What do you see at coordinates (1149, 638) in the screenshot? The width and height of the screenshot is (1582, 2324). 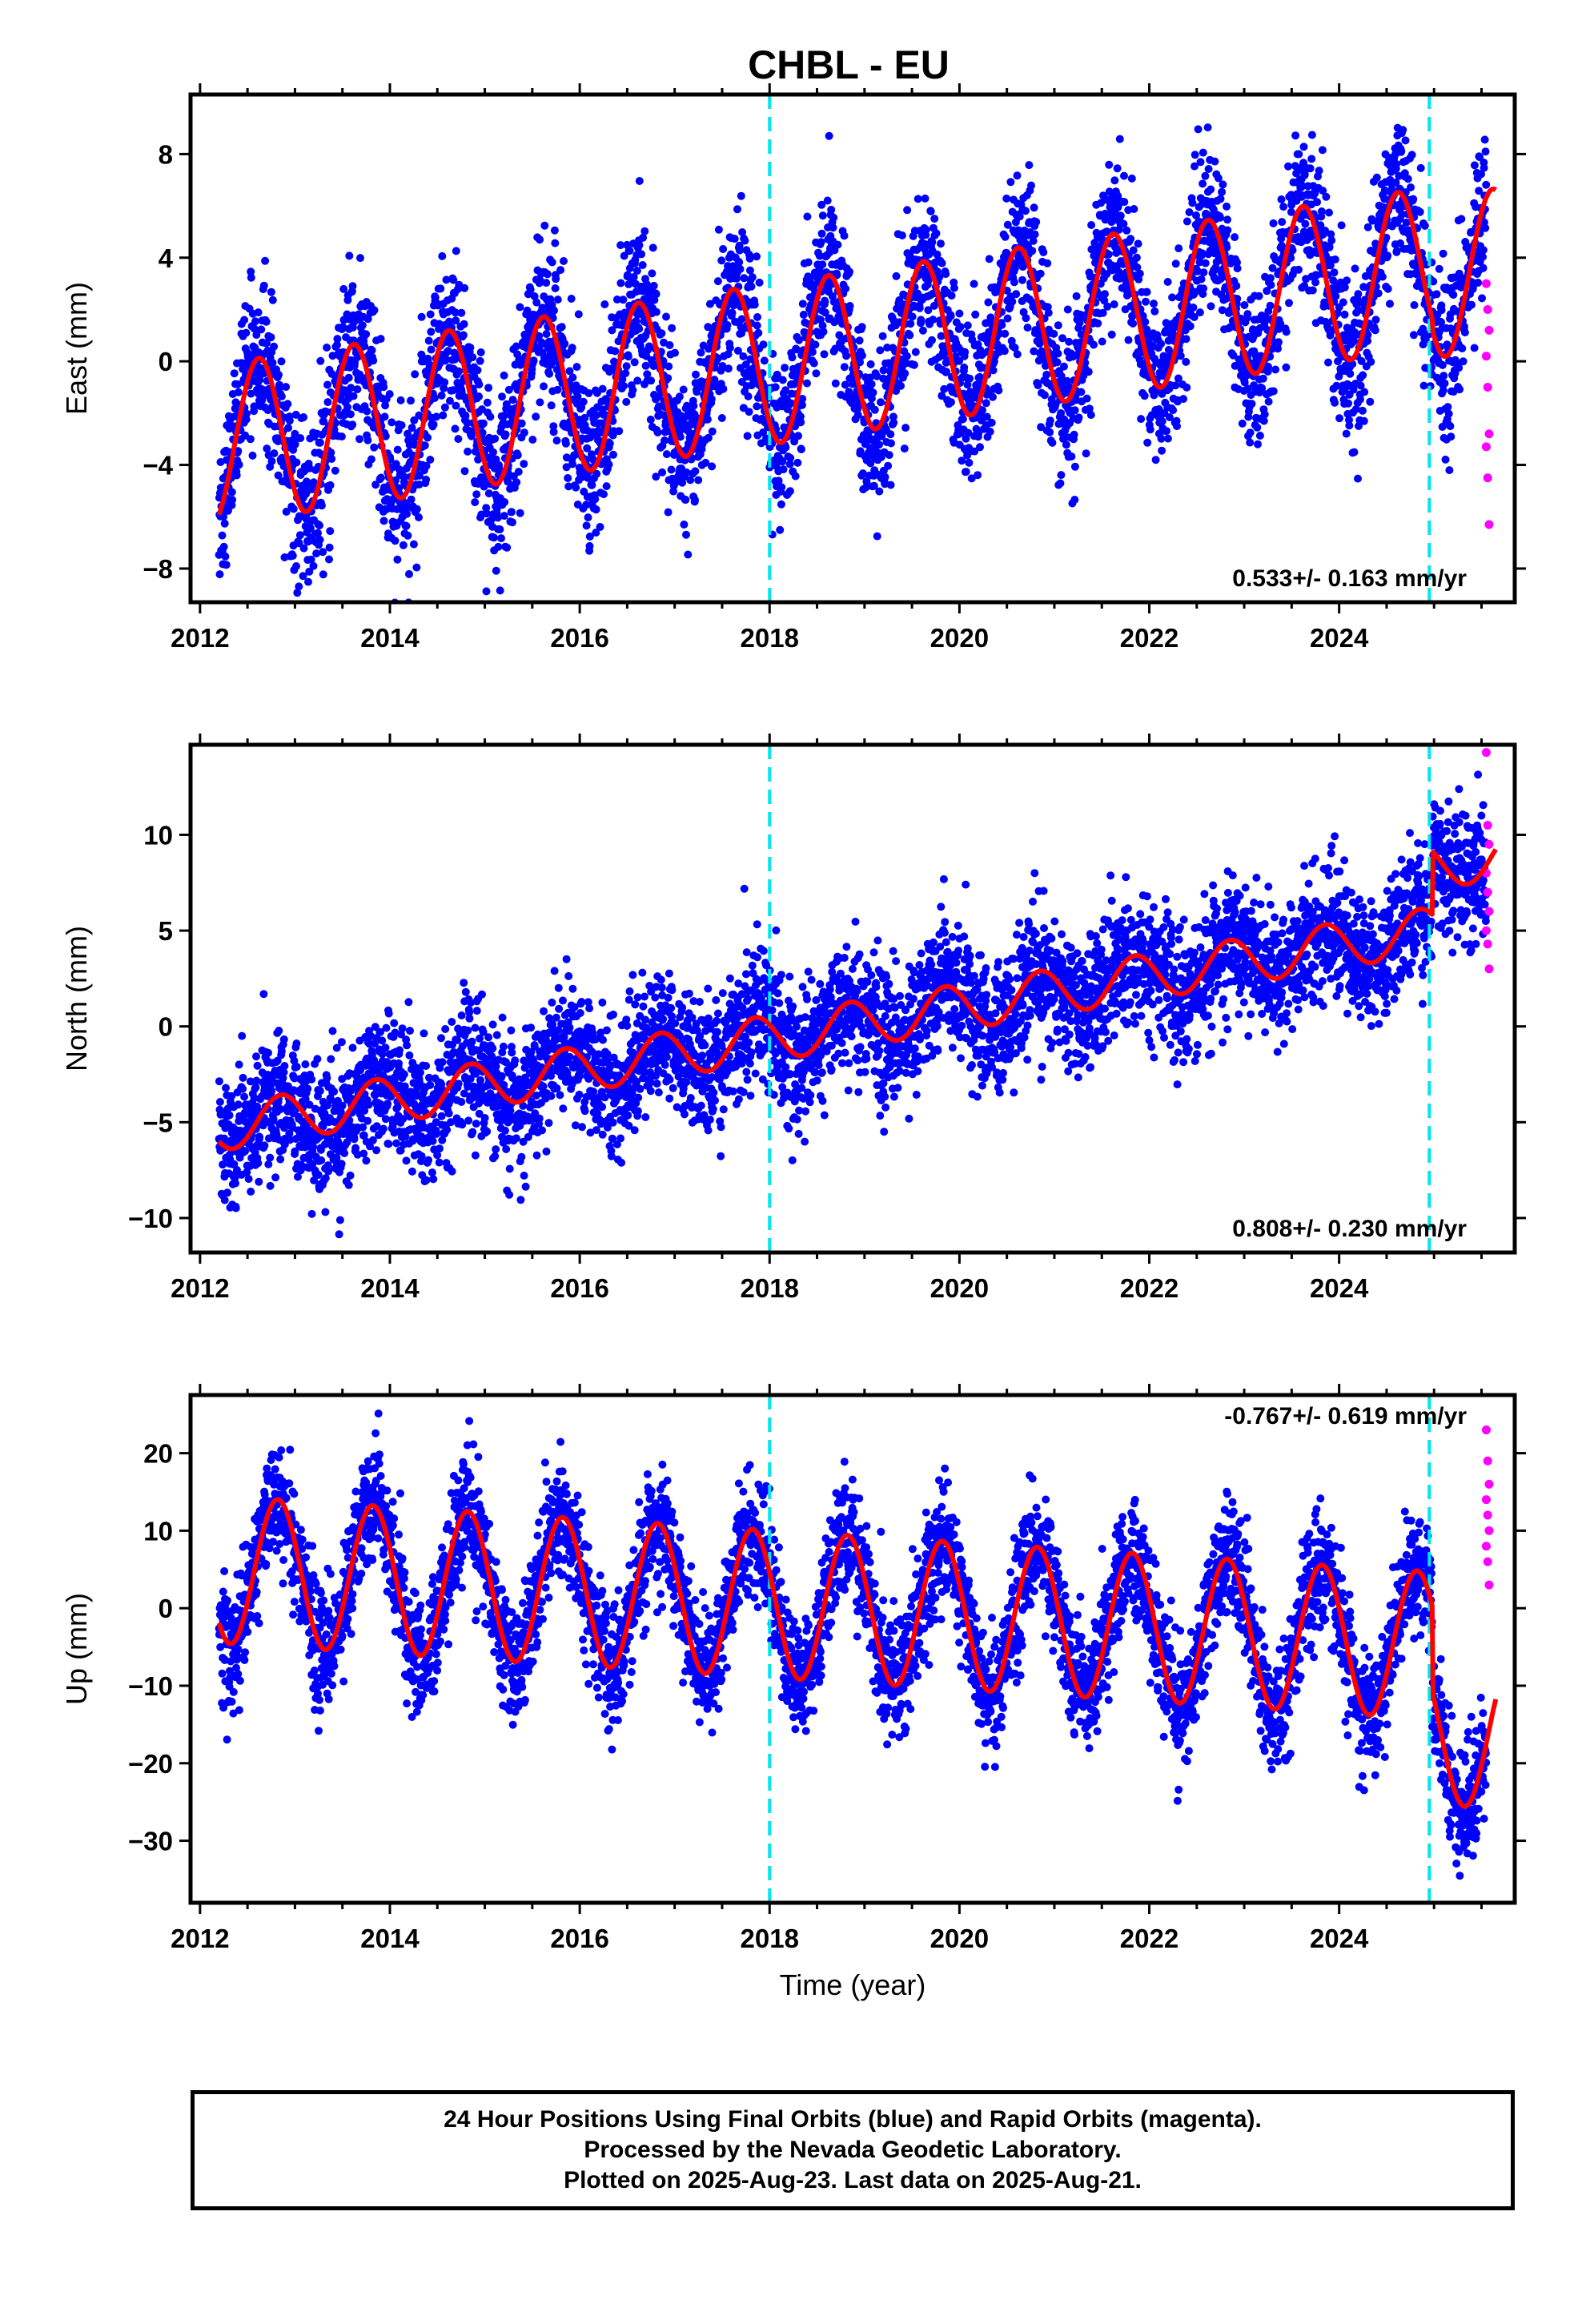 I see `x-tick-label: 2022` at bounding box center [1149, 638].